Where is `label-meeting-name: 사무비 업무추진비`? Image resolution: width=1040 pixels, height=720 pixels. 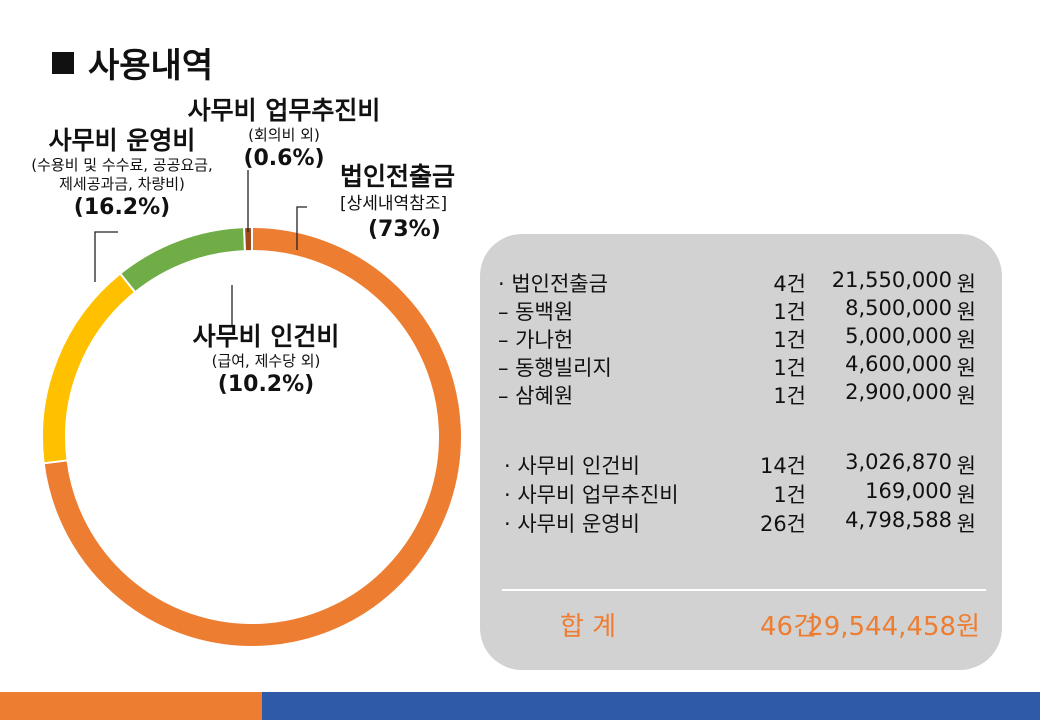
label-meeting-name: 사무비 업무추진비 is located at coordinates (284, 110).